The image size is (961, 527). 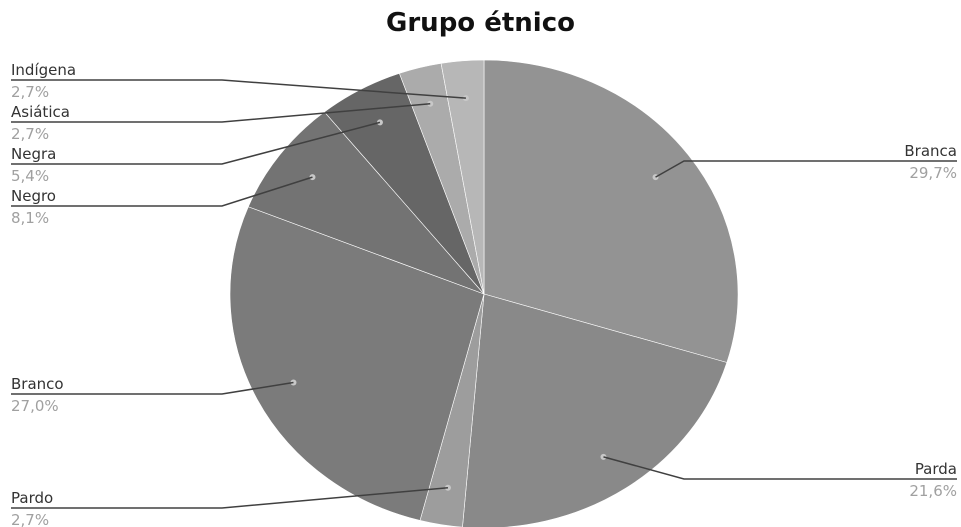 I want to click on slice-label-parda: Parda, so click(x=936, y=469).